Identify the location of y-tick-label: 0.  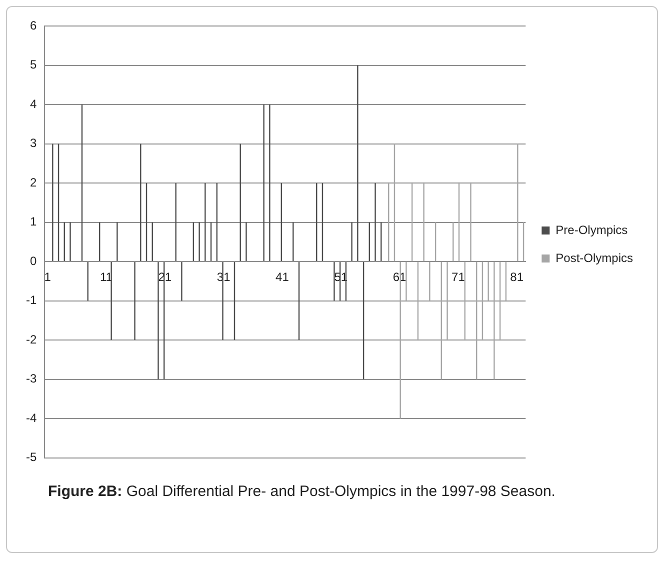
(33, 261).